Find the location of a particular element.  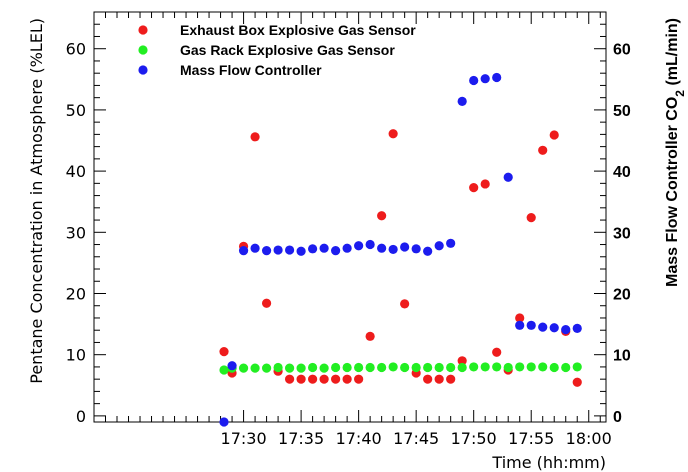

y-axis-right-title-main: Mass Flow Controller CO is located at coordinates (672, 192).